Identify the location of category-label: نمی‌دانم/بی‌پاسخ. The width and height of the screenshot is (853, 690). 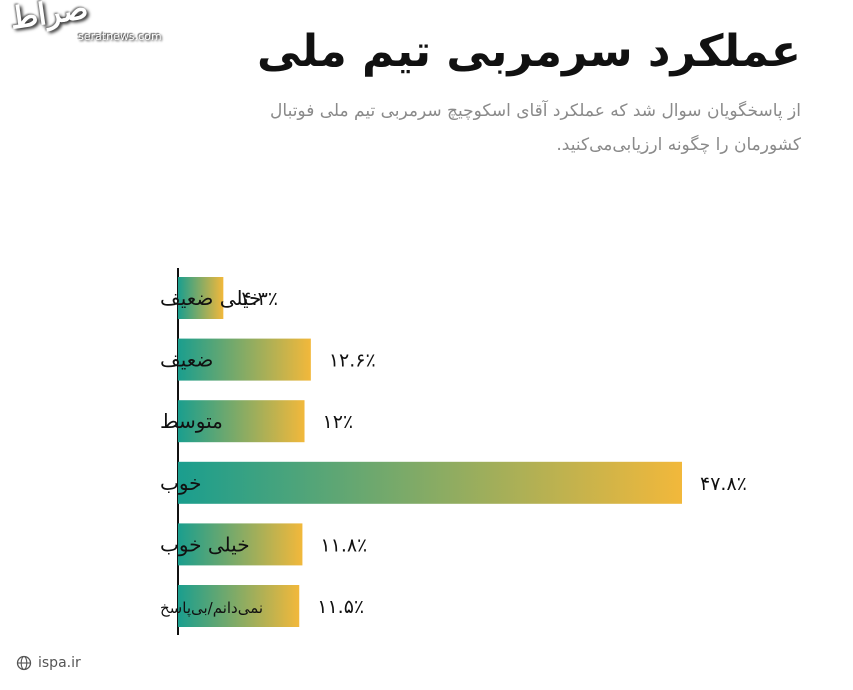
(211, 608).